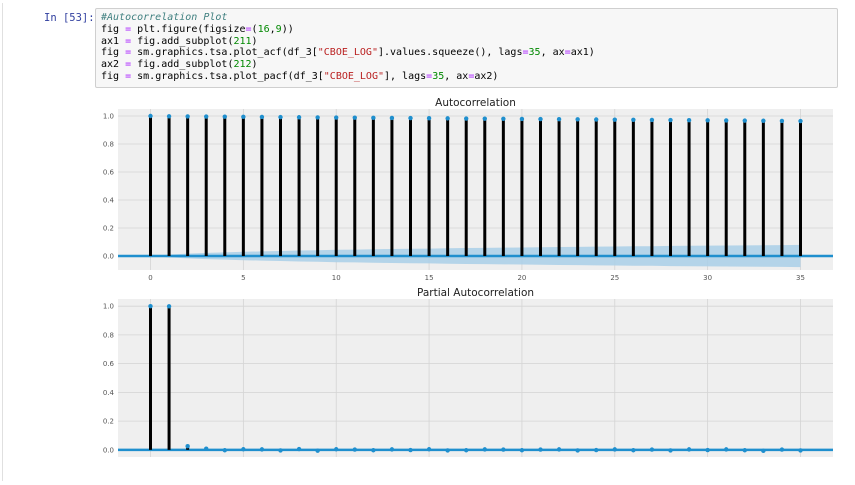  What do you see at coordinates (800, 461) in the screenshot?
I see `panel-2-xtick-label: 35` at bounding box center [800, 461].